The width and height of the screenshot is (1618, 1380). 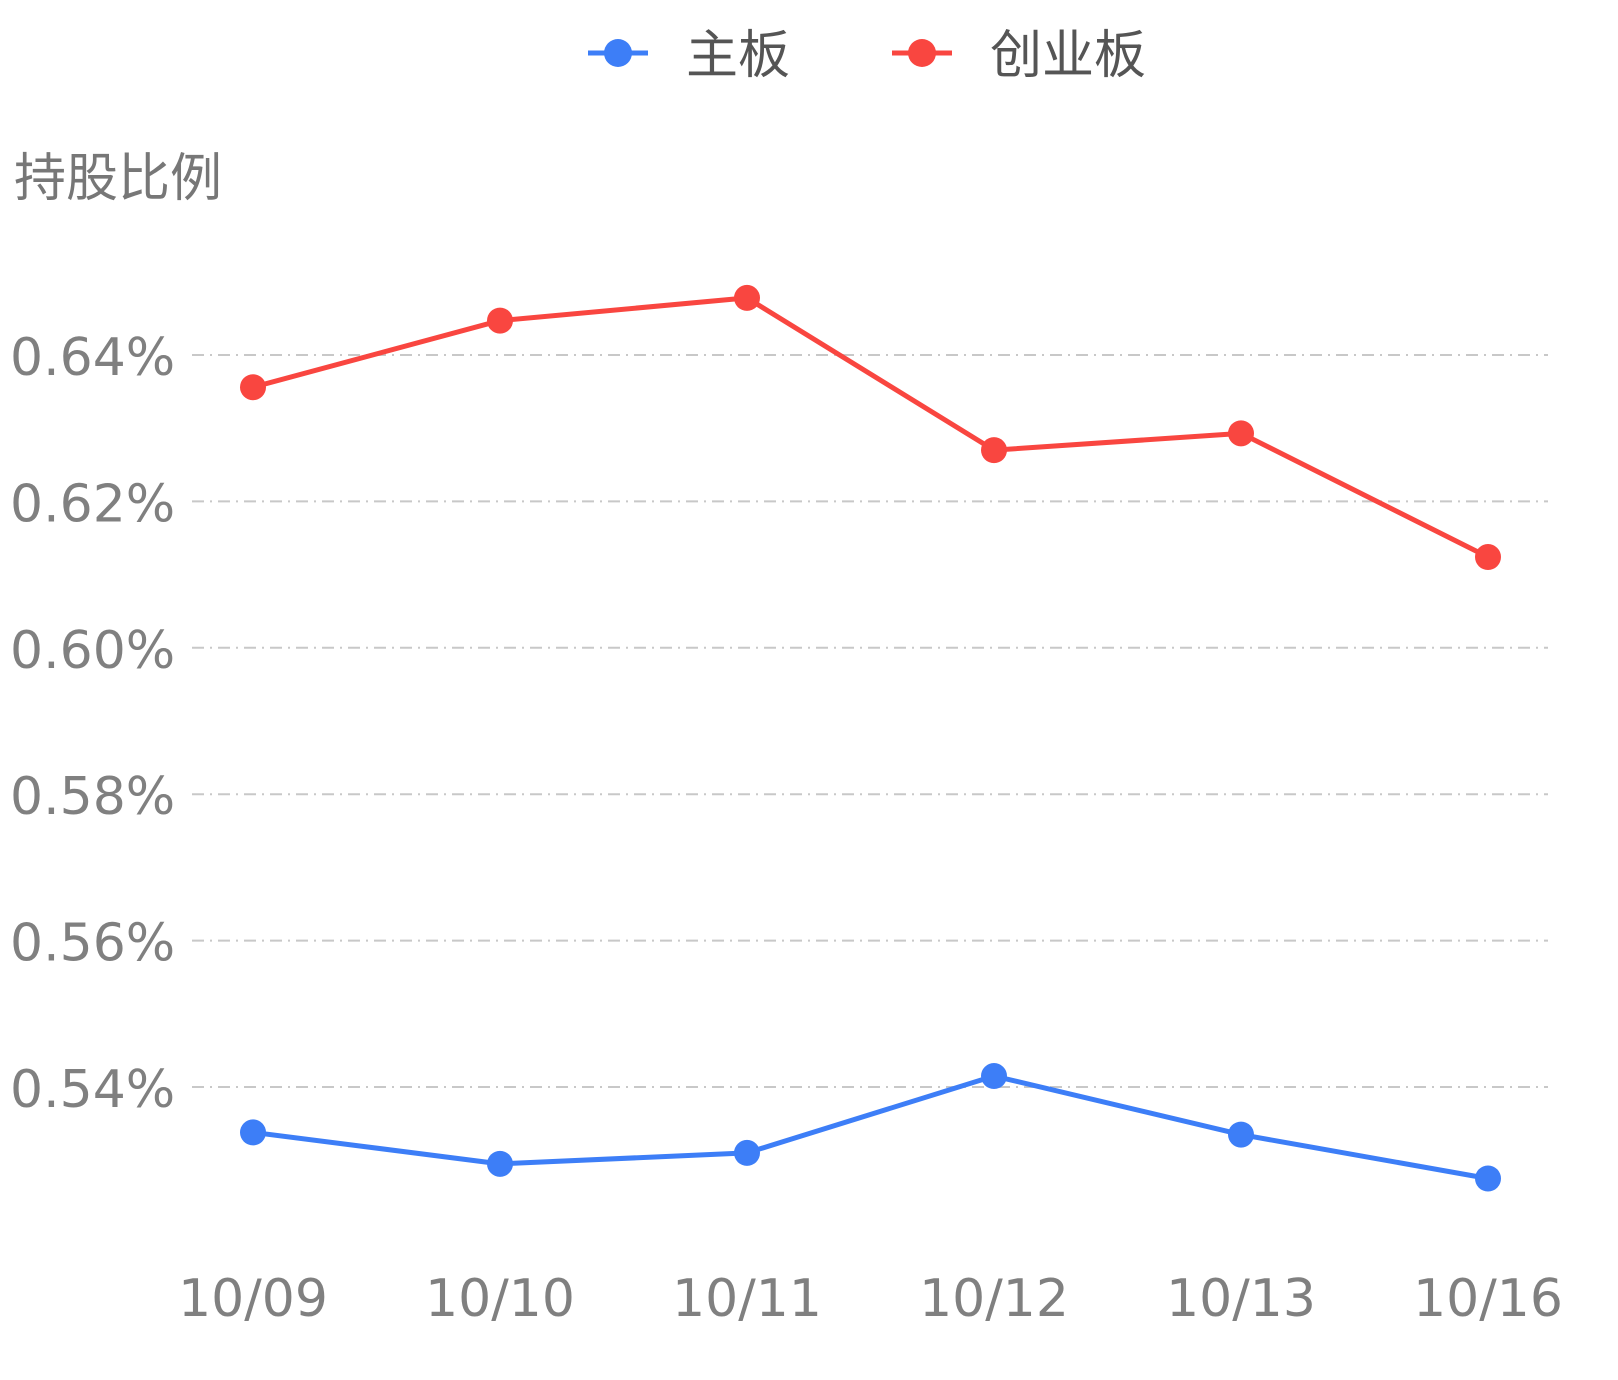 I want to click on legend: 主板 创业板, so click(x=867, y=56).